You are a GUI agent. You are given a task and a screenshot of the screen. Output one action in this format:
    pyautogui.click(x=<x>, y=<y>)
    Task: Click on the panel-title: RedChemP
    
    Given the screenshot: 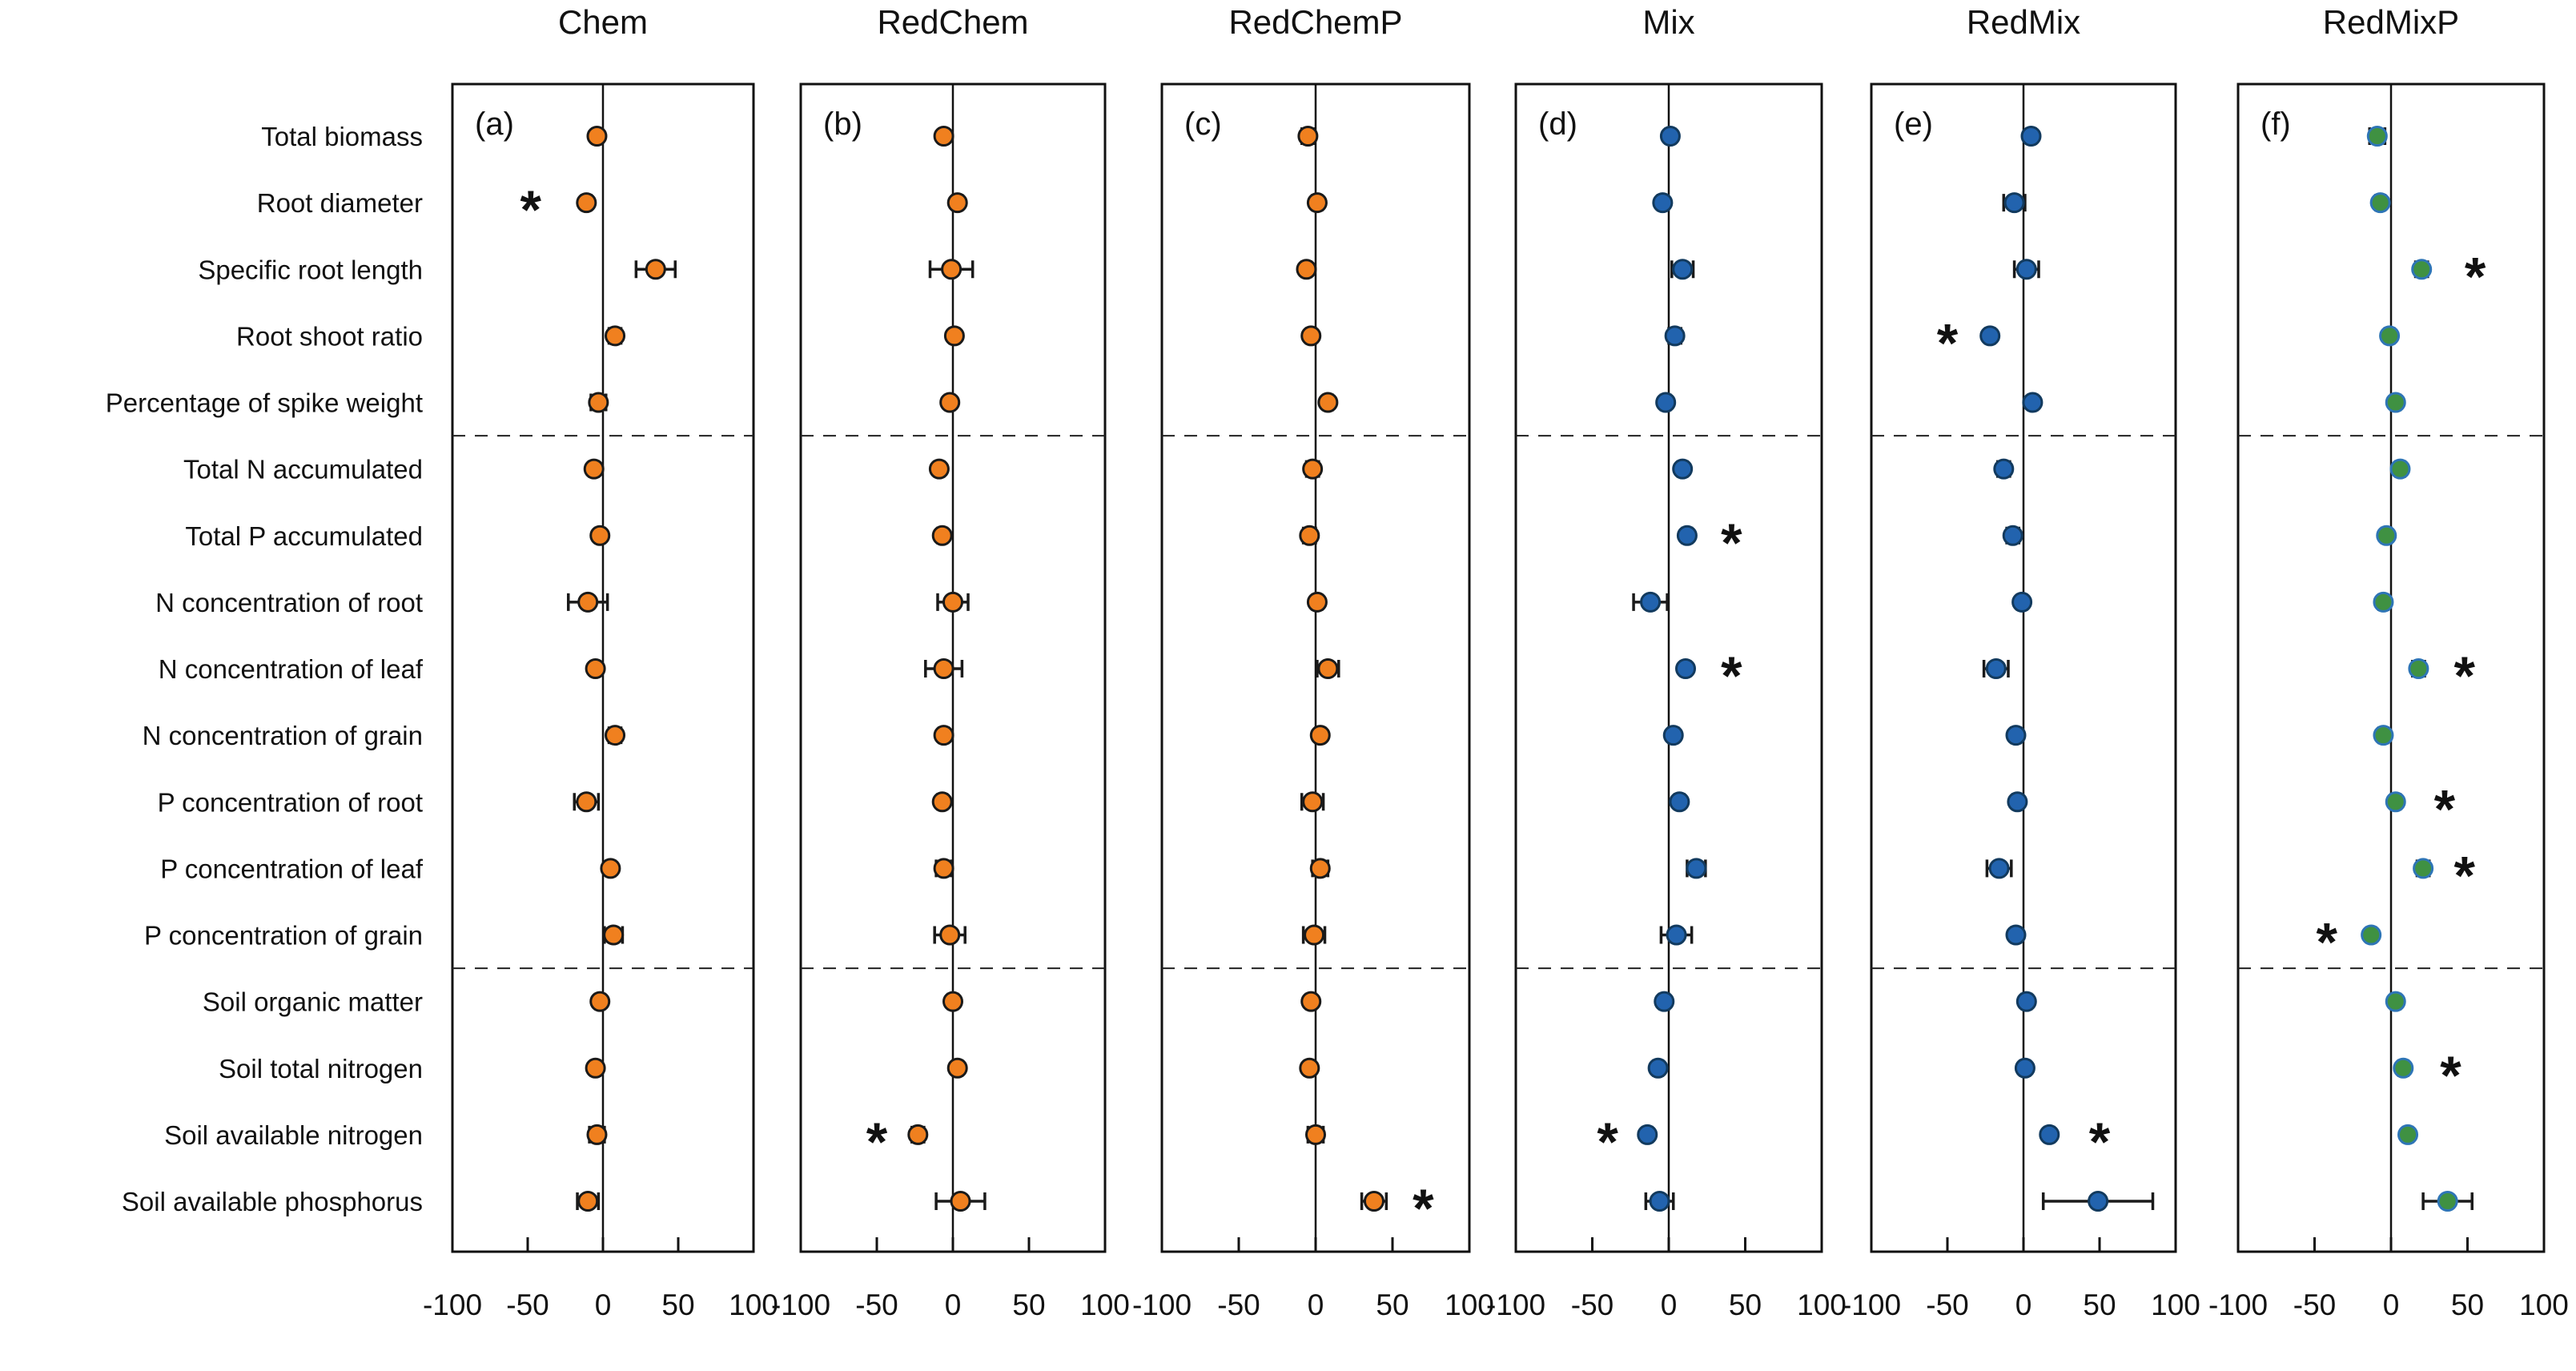 What is the action you would take?
    pyautogui.click(x=1315, y=22)
    